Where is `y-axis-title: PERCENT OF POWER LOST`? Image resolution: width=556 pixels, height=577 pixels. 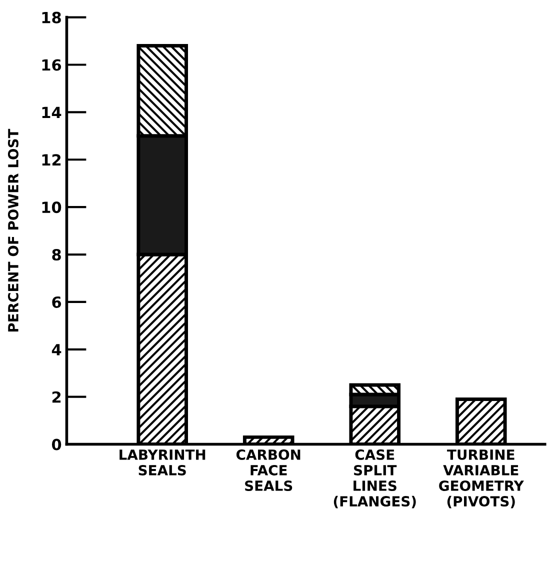
y-axis-title: PERCENT OF POWER LOST is located at coordinates (13, 230).